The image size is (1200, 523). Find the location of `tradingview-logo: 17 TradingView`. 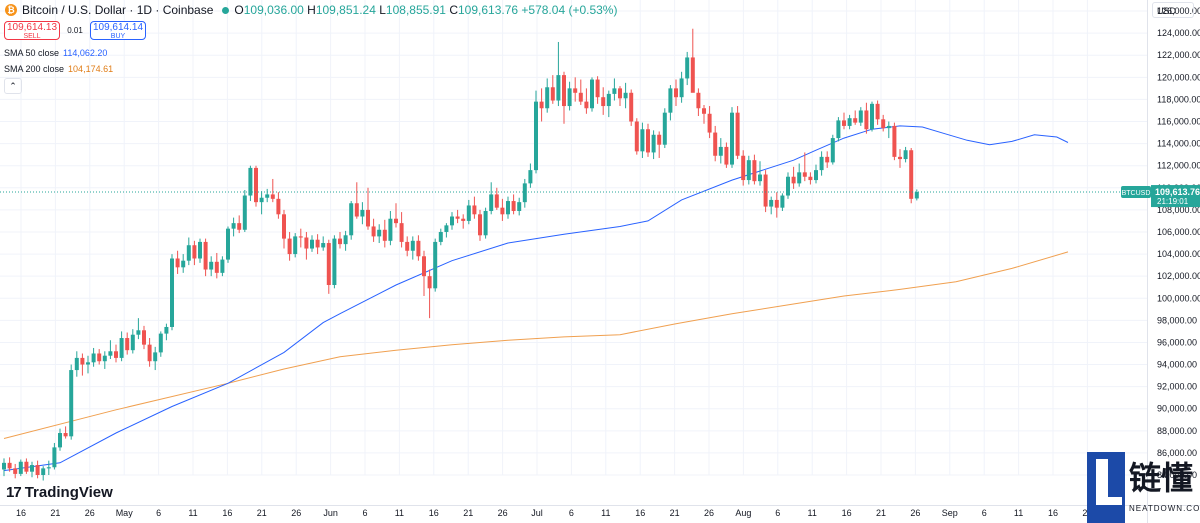

tradingview-logo: 17 TradingView is located at coordinates (59, 492).